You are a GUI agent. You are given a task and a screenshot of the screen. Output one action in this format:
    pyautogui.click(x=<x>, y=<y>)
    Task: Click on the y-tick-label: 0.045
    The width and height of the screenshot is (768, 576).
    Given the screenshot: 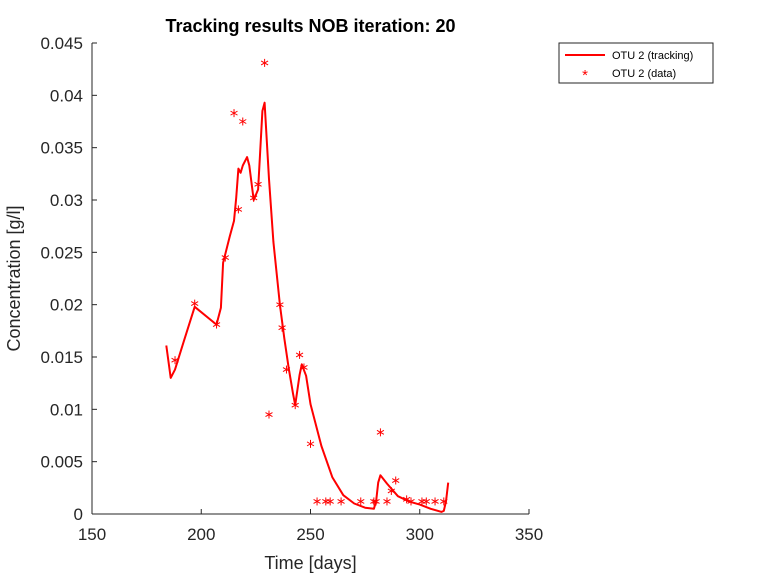 What is the action you would take?
    pyautogui.click(x=61, y=43)
    